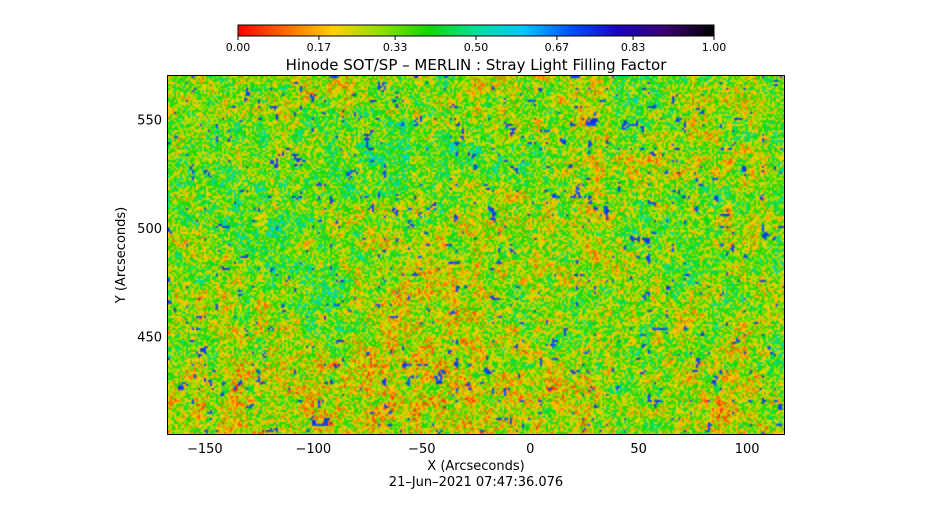  I want to click on x-tick-label: 50, so click(638, 449).